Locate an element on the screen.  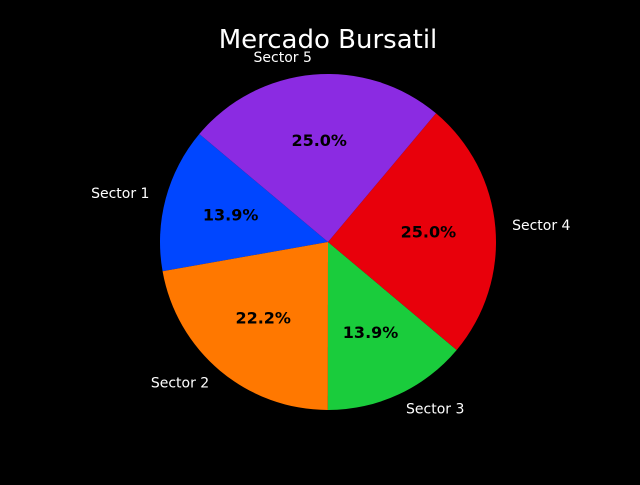
slice-label-sector-5: Sector 5 is located at coordinates (283, 58).